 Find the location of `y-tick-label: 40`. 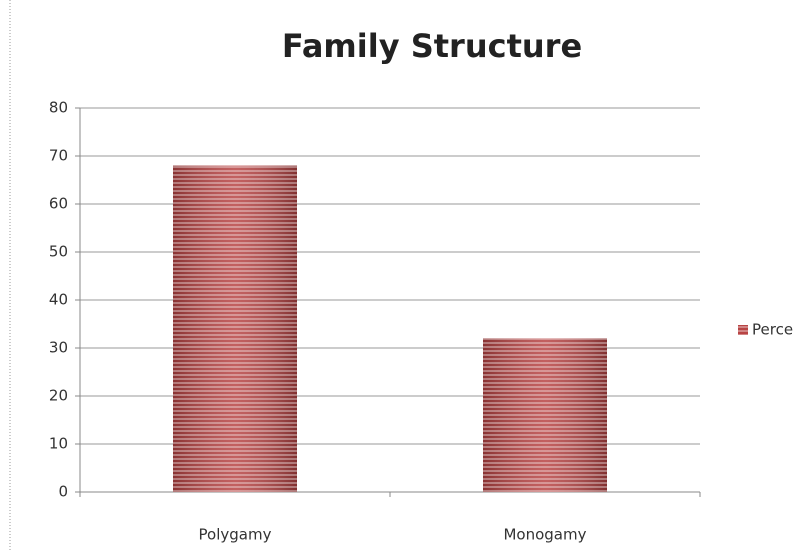

y-tick-label: 40 is located at coordinates (58, 300).